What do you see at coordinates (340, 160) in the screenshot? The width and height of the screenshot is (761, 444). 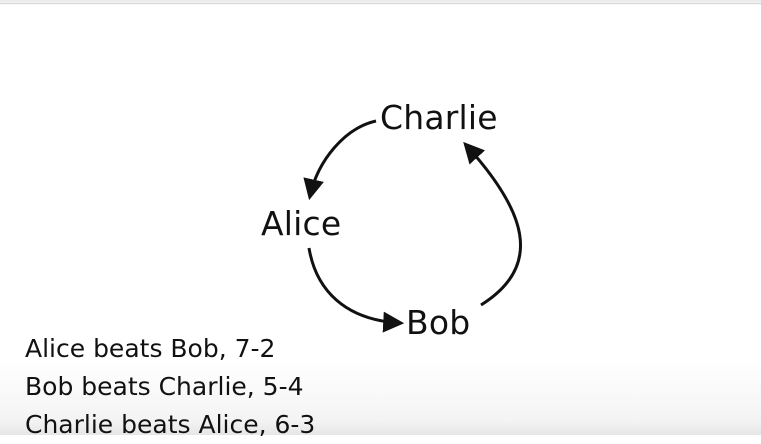 I see `arrow-charlie-to-alice` at bounding box center [340, 160].